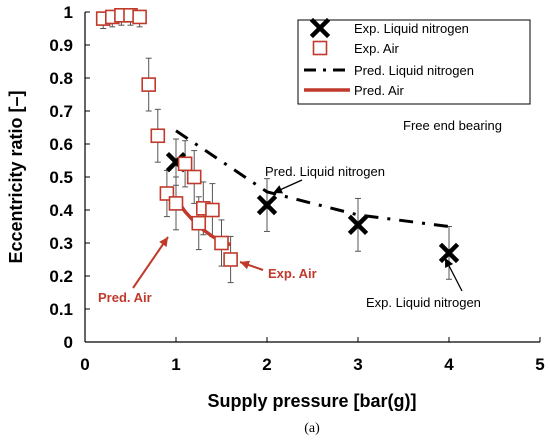 The image size is (550, 442). I want to click on x-tick-label: 2, so click(266, 364).